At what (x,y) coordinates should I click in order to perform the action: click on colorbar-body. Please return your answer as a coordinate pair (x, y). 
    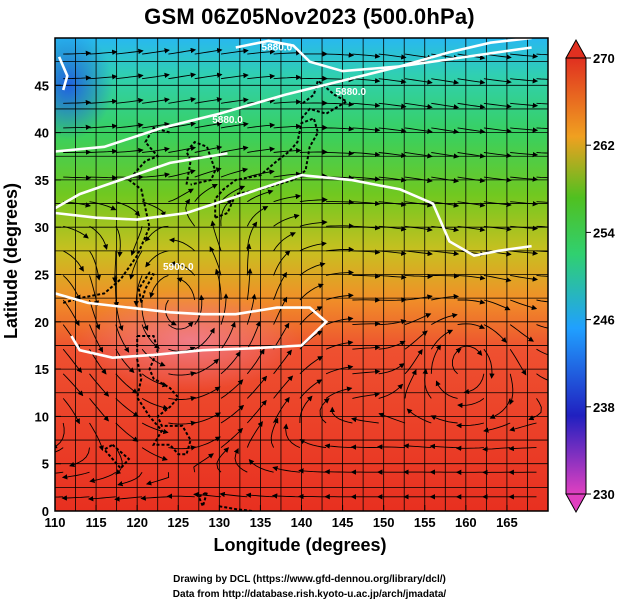
    Looking at the image, I should click on (576, 276).